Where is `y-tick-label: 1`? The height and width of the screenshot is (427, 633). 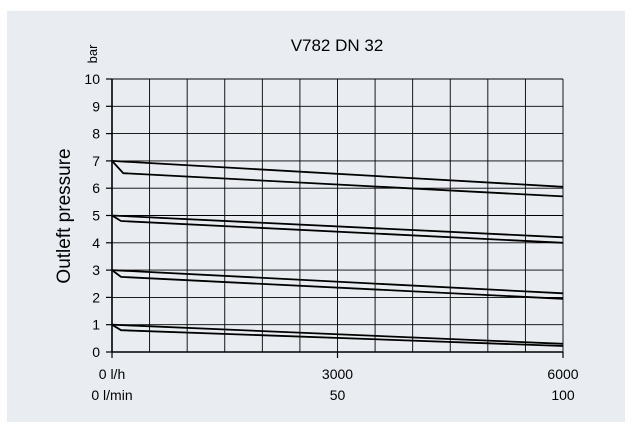 y-tick-label: 1 is located at coordinates (96, 325).